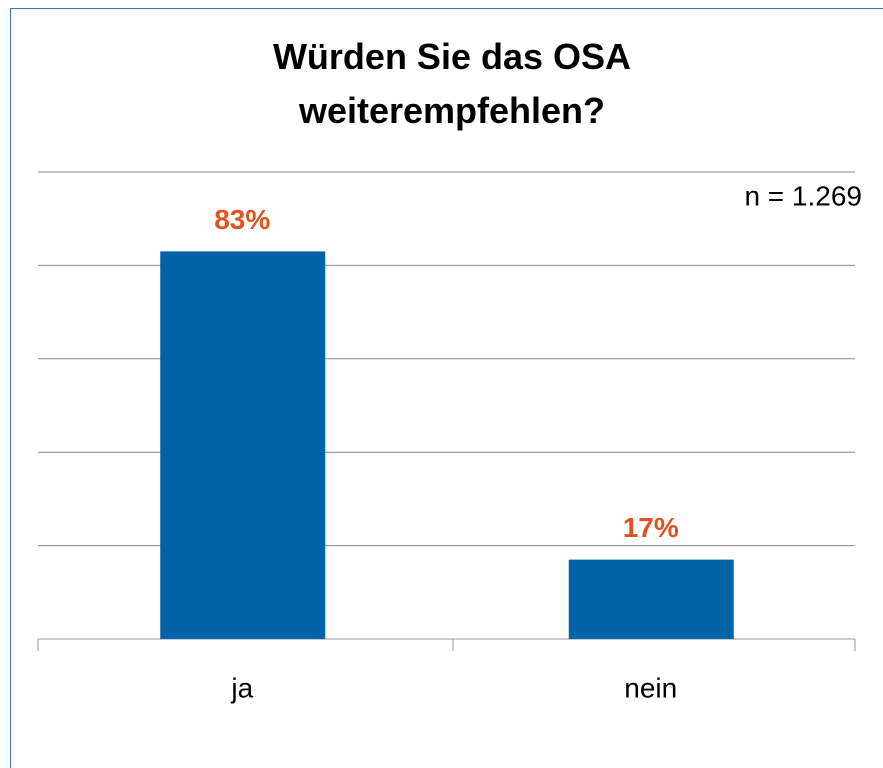 This screenshot has height=768, width=883. What do you see at coordinates (242, 219) in the screenshot?
I see `value-label: 83%` at bounding box center [242, 219].